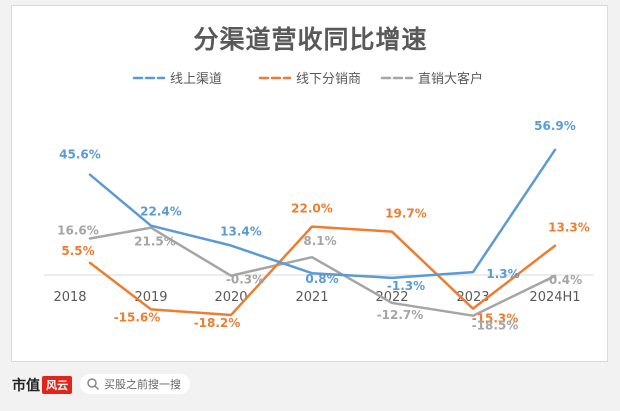 This screenshot has height=411, width=620. What do you see at coordinates (321, 279) in the screenshot?
I see `data-label: 0.8%` at bounding box center [321, 279].